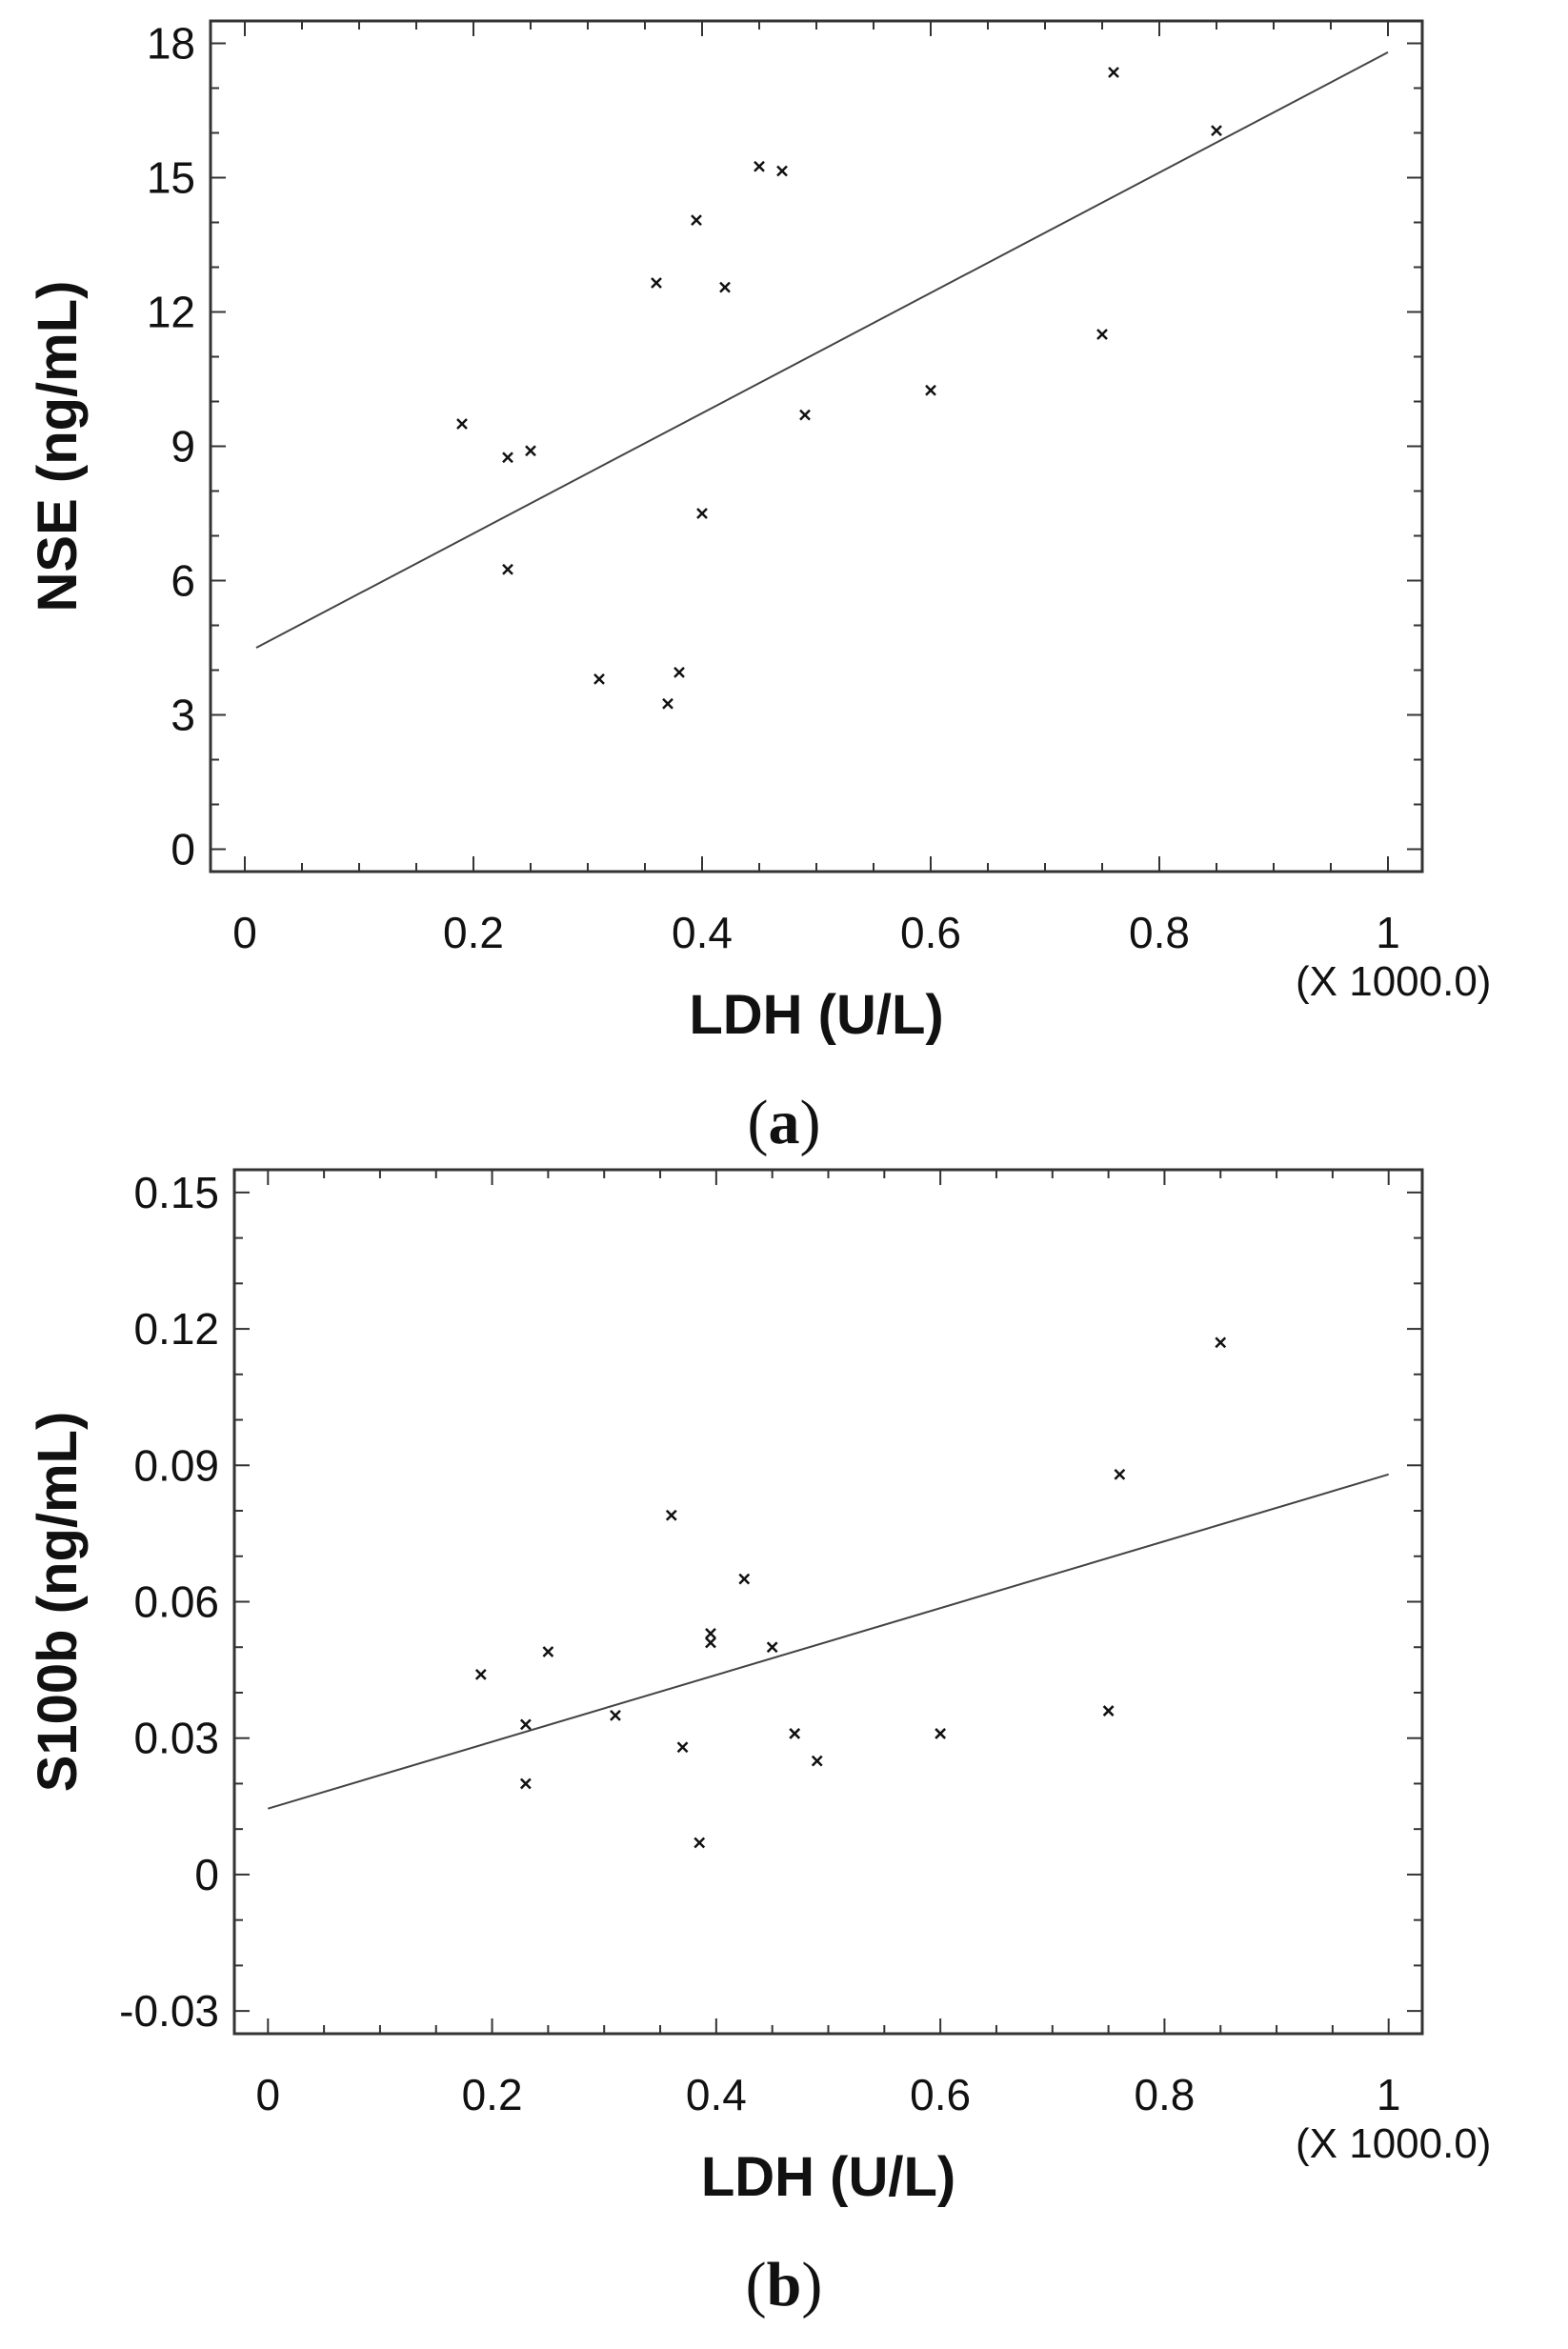  I want to click on y-axis-title: S100b (ng/mL), so click(58, 1602).